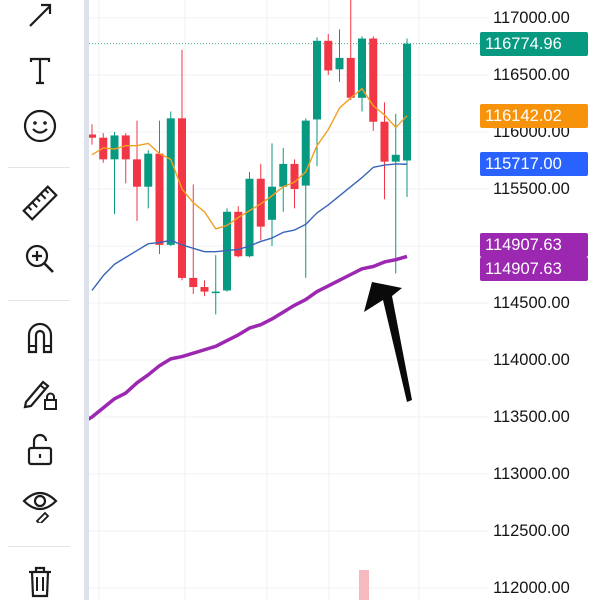 The width and height of the screenshot is (600, 604). Describe the element at coordinates (531, 303) in the screenshot. I see `price-axis-label: 114500.00` at that location.